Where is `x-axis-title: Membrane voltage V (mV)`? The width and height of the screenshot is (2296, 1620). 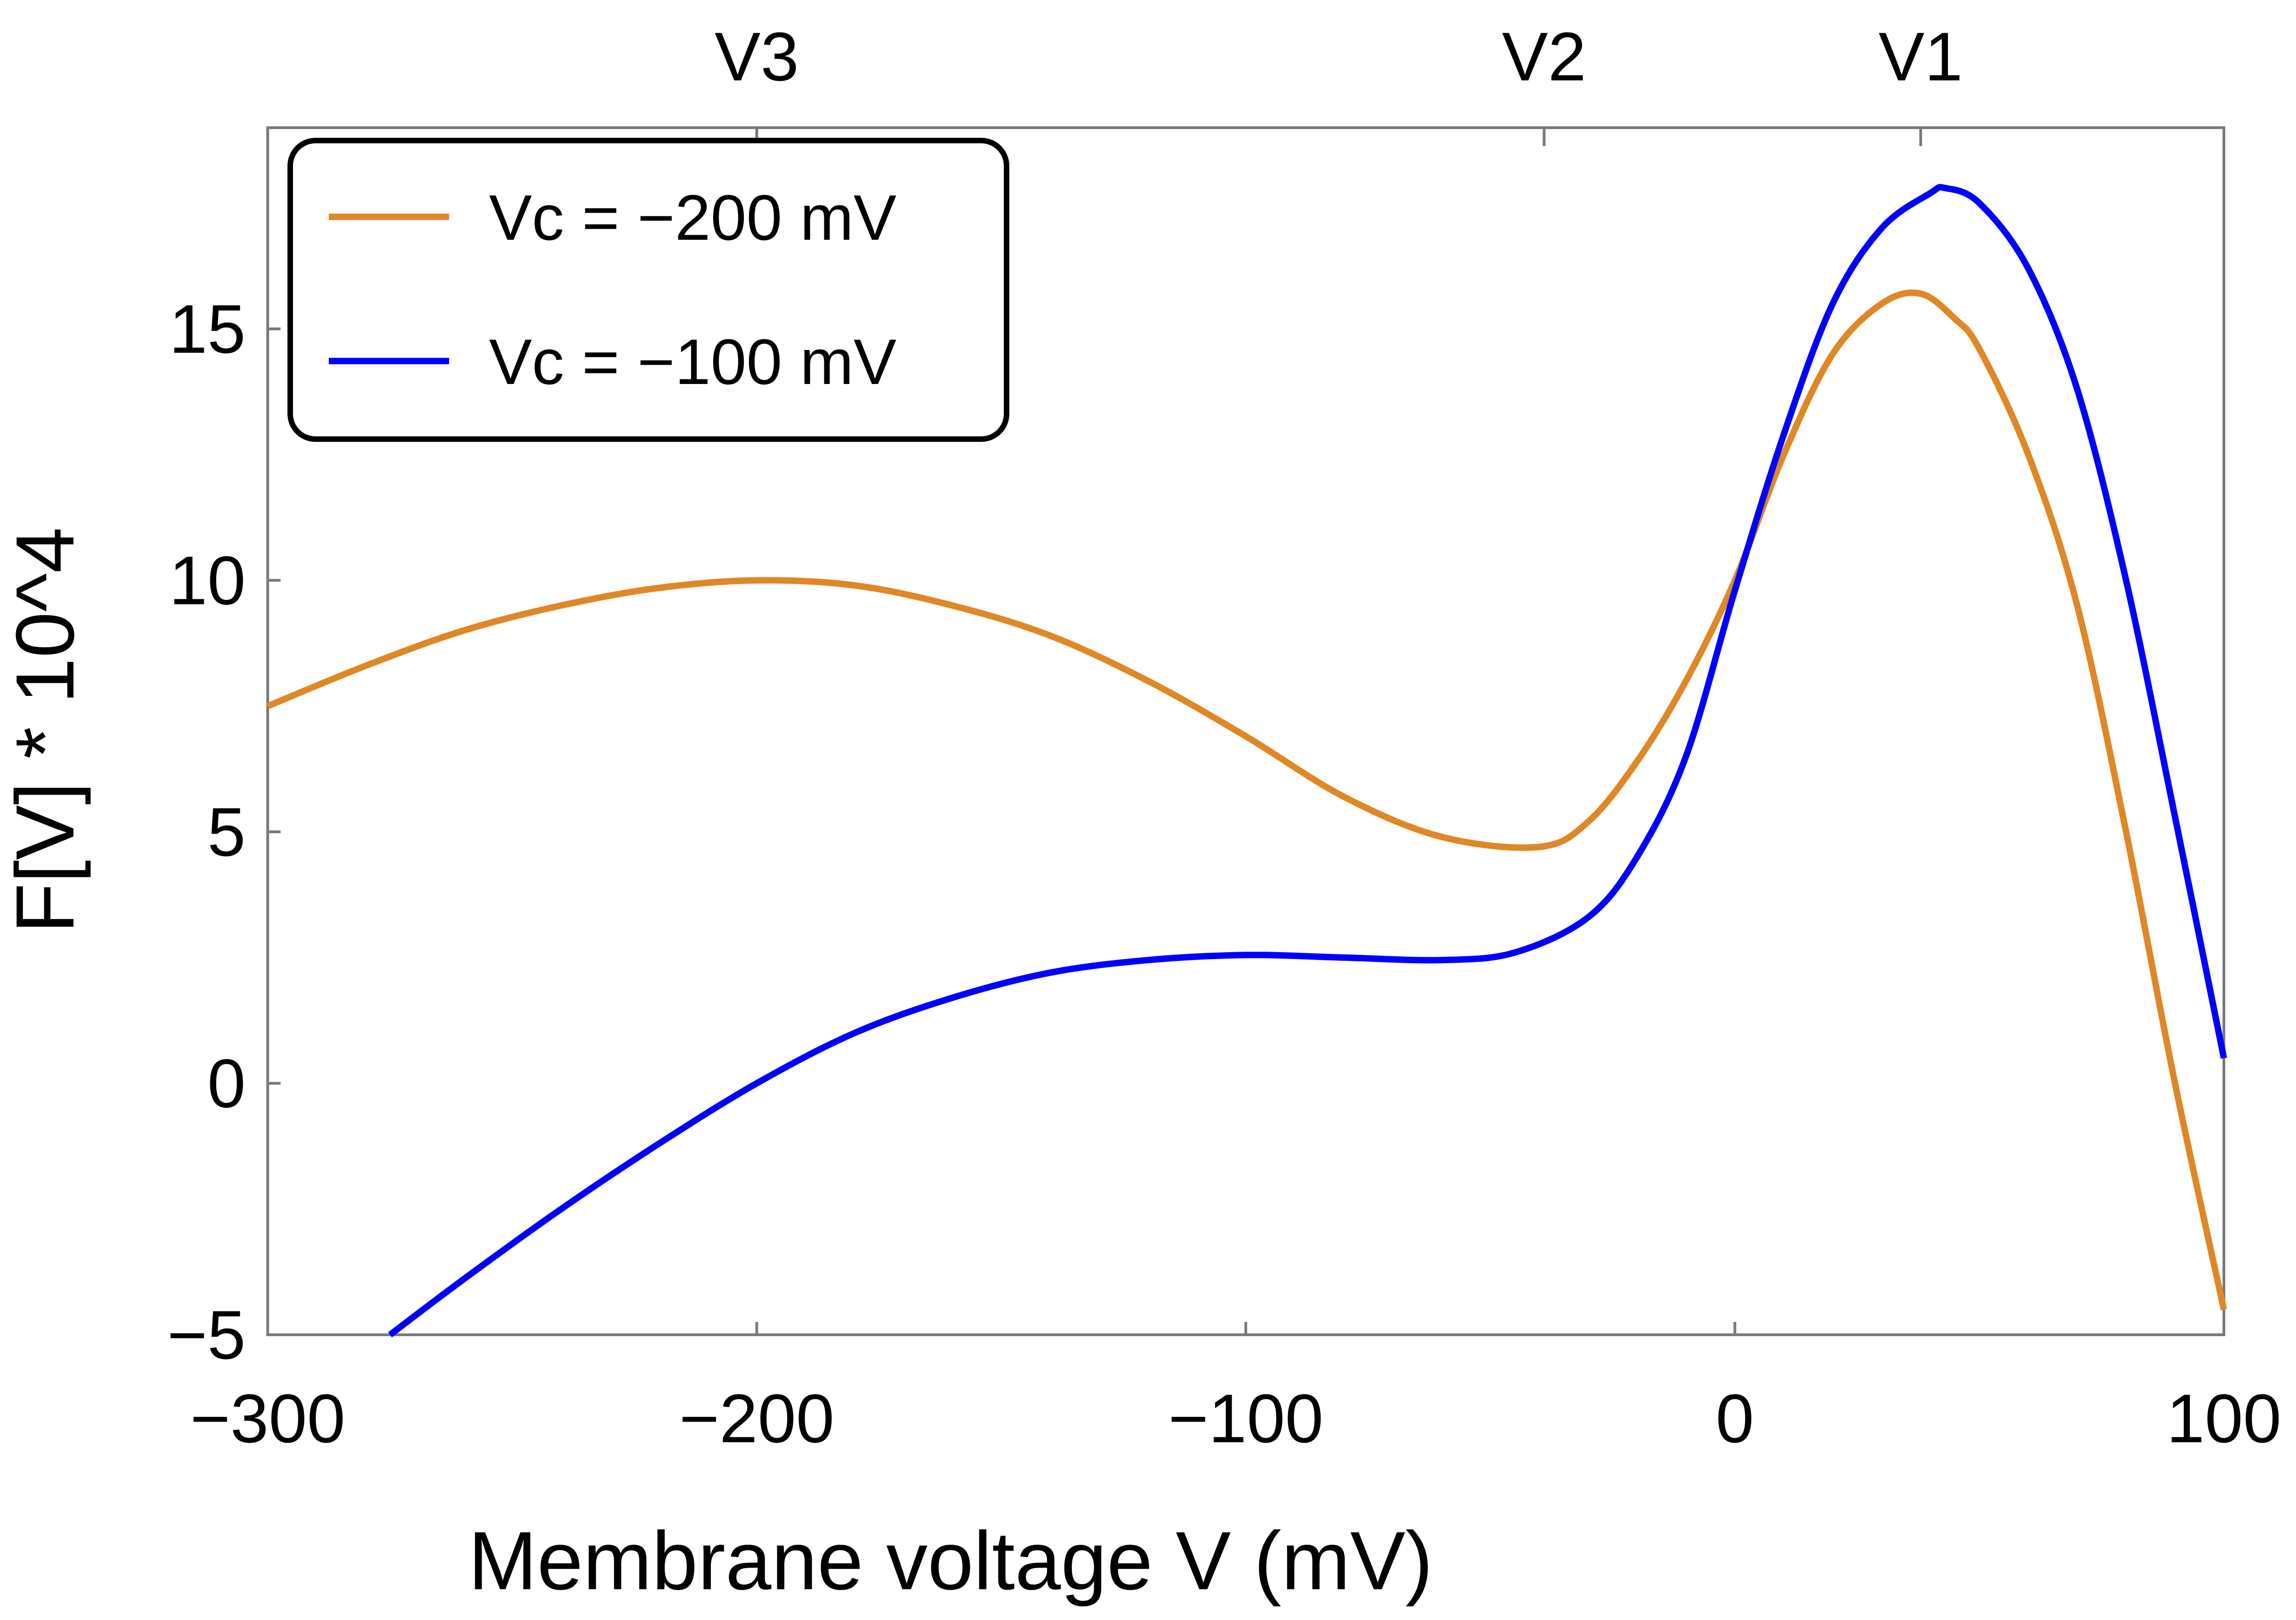
x-axis-title: Membrane voltage V (mV) is located at coordinates (951, 1561).